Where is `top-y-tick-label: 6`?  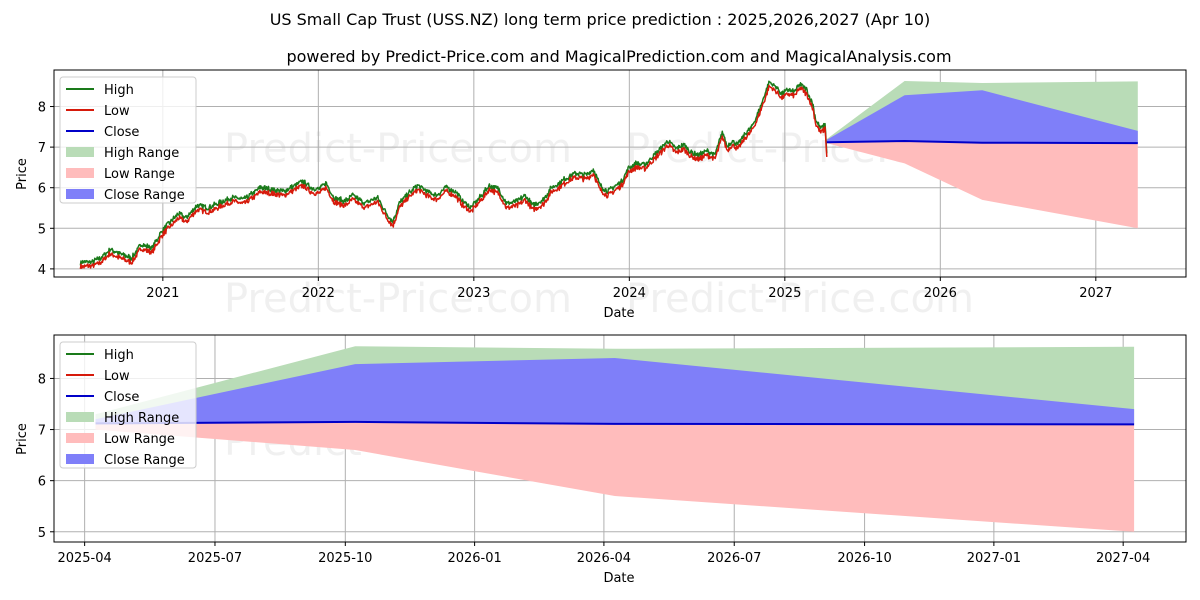 top-y-tick-label: 6 is located at coordinates (42, 189).